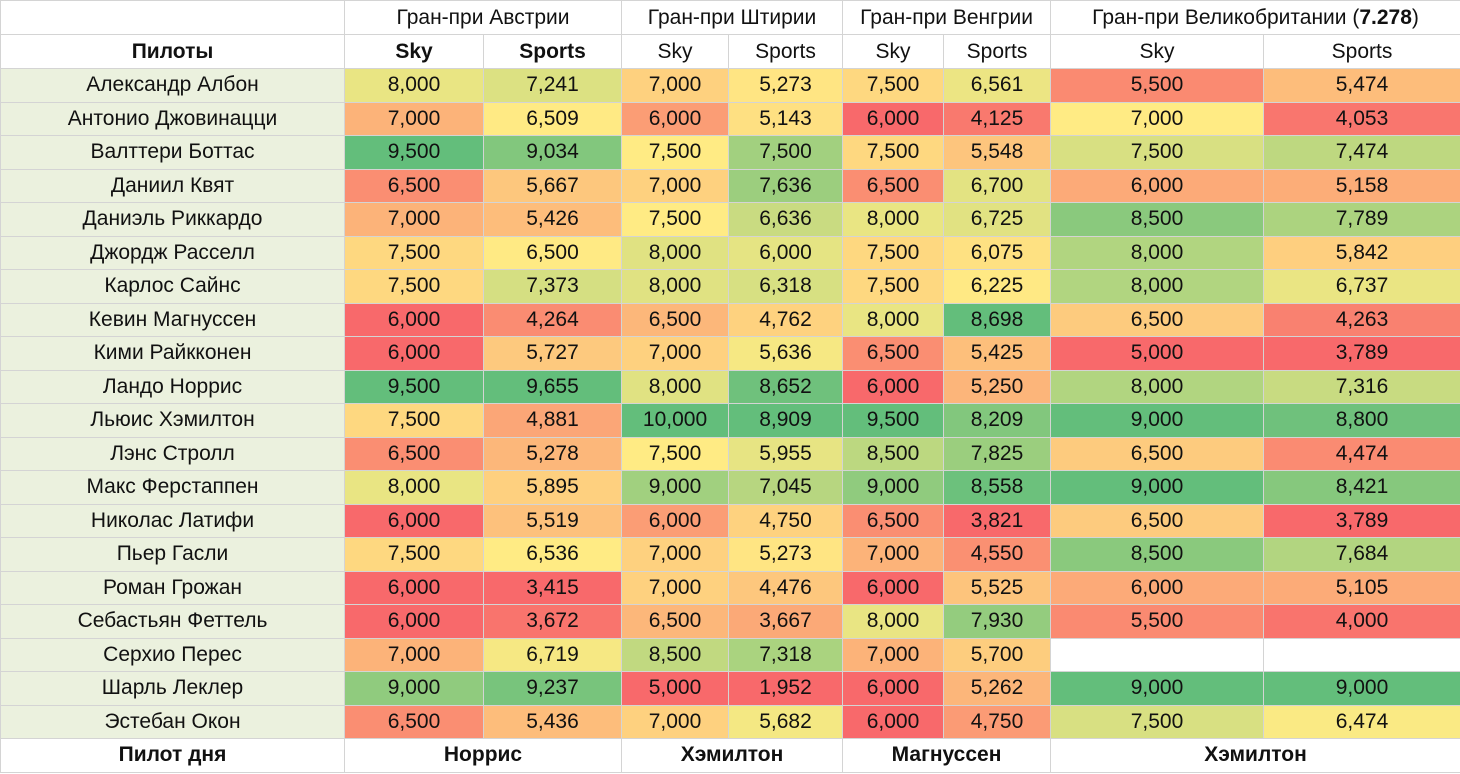 Image resolution: width=1460 pixels, height=774 pixels. I want to click on hungary-sports-rating-cell: 5,250, so click(997, 386).